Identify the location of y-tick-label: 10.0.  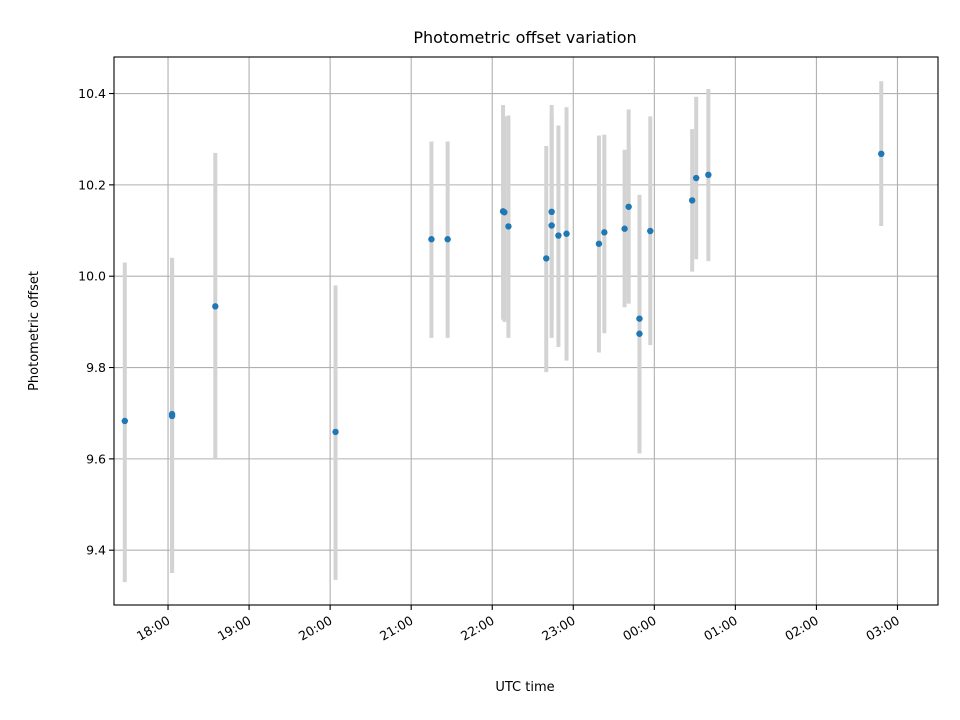
(92, 276).